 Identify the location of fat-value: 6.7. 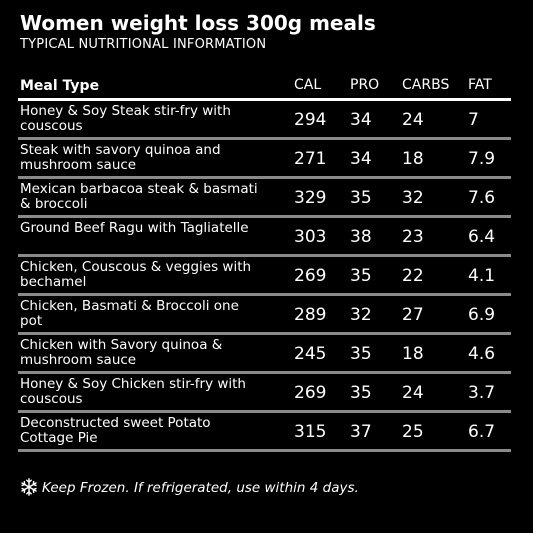
(482, 432).